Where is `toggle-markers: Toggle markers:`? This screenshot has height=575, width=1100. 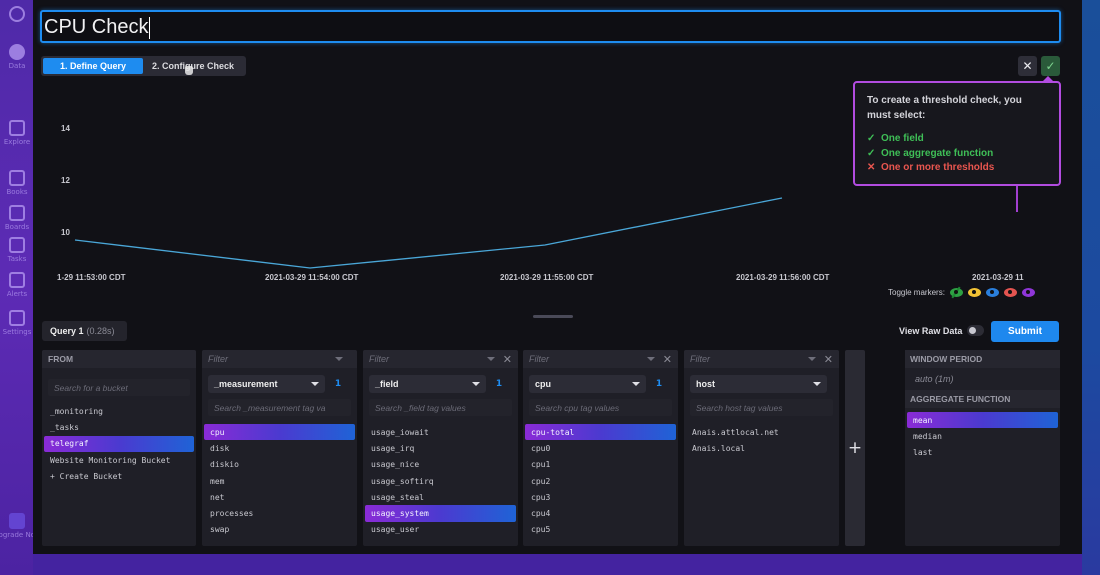
toggle-markers: Toggle markers: is located at coordinates (961, 292).